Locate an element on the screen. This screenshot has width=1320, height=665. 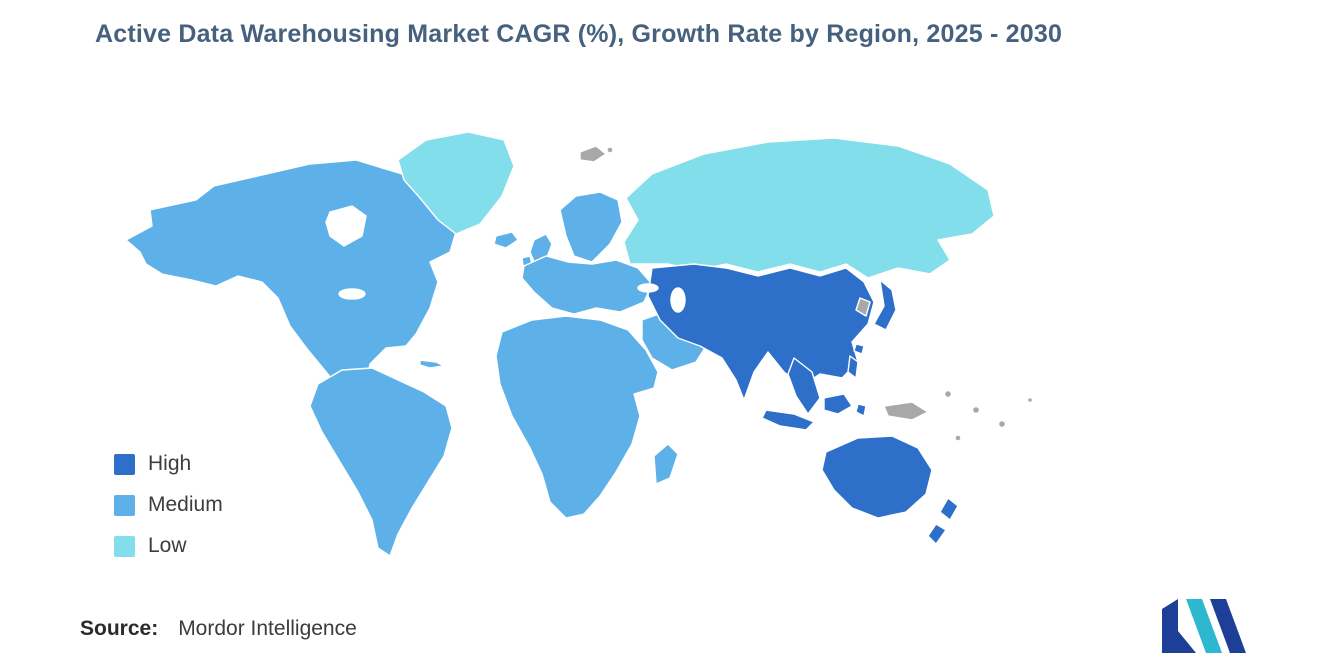
region-taiwan is located at coordinates (859, 349).